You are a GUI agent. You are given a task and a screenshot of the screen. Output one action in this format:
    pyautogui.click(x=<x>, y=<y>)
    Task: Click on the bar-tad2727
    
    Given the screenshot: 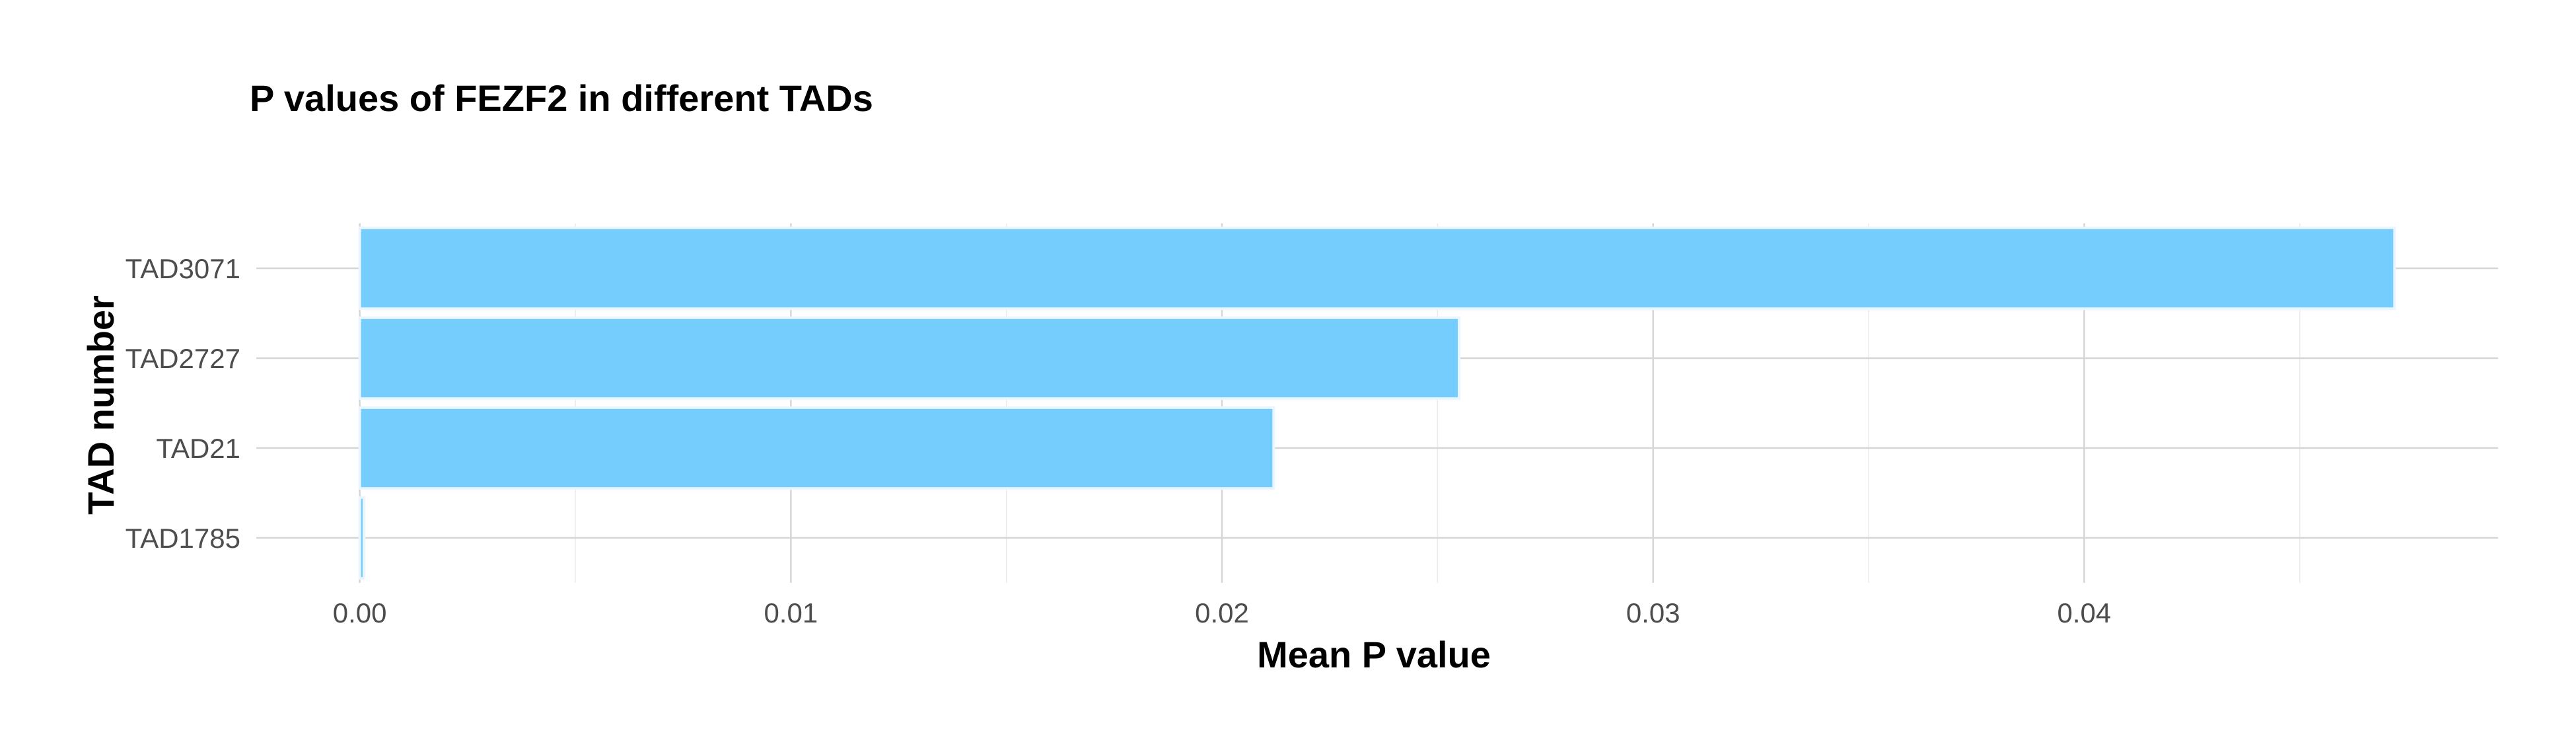 What is the action you would take?
    pyautogui.click(x=910, y=358)
    